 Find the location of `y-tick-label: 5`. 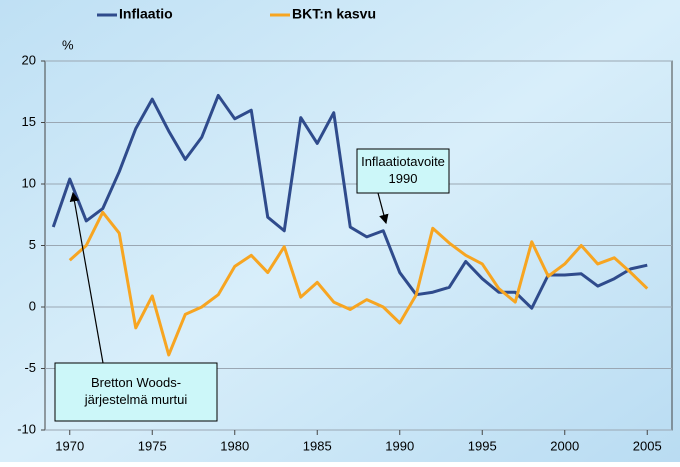

y-tick-label: 5 is located at coordinates (32, 244).